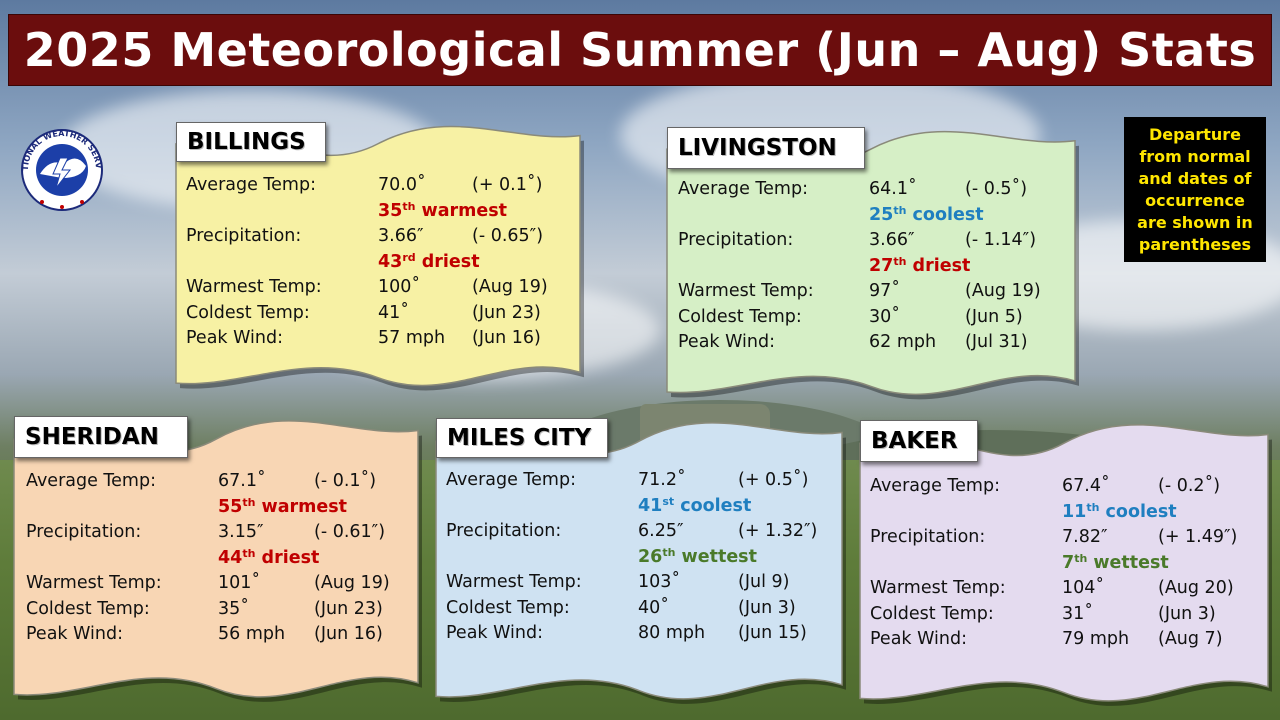  Describe the element at coordinates (773, 480) in the screenshot. I see `avg-temp-departure: (+ 0.5˚)` at that location.